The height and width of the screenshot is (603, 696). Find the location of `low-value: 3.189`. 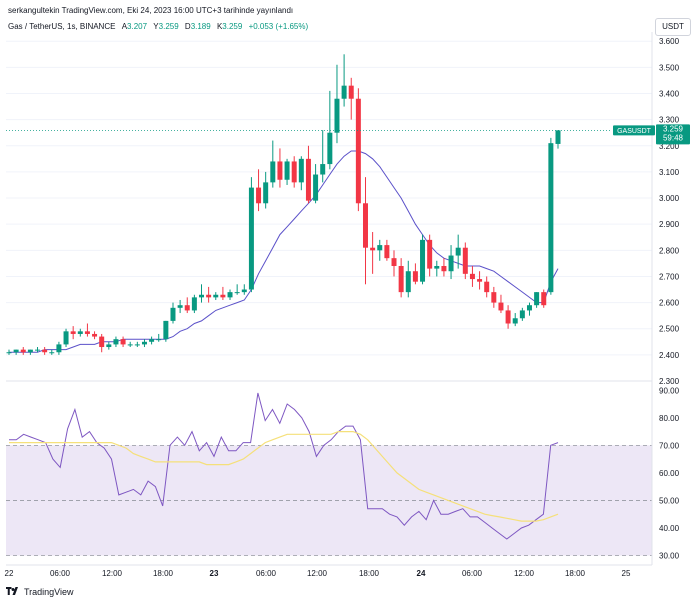

low-value: 3.189 is located at coordinates (200, 26).